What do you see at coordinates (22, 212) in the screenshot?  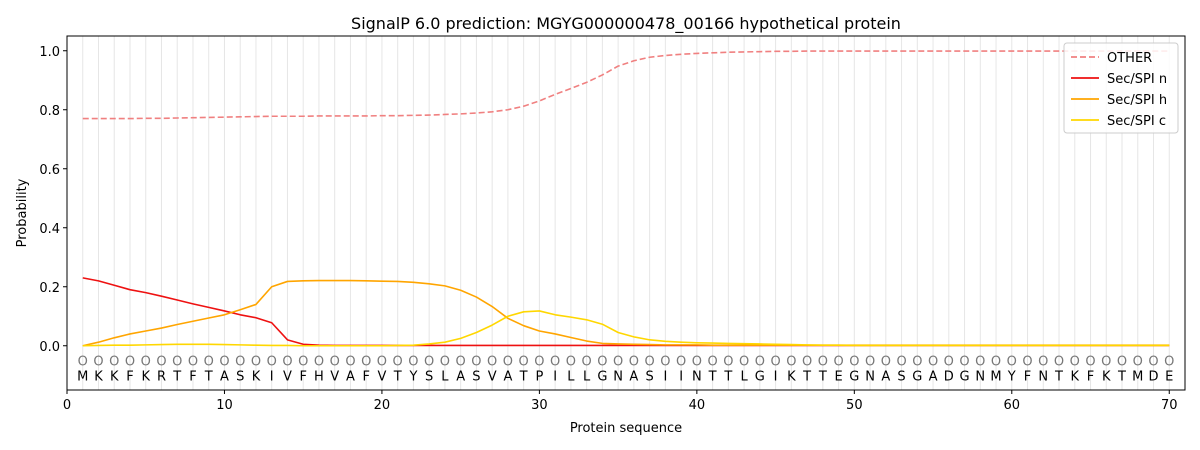 I see `y-axis-title: Probability` at bounding box center [22, 212].